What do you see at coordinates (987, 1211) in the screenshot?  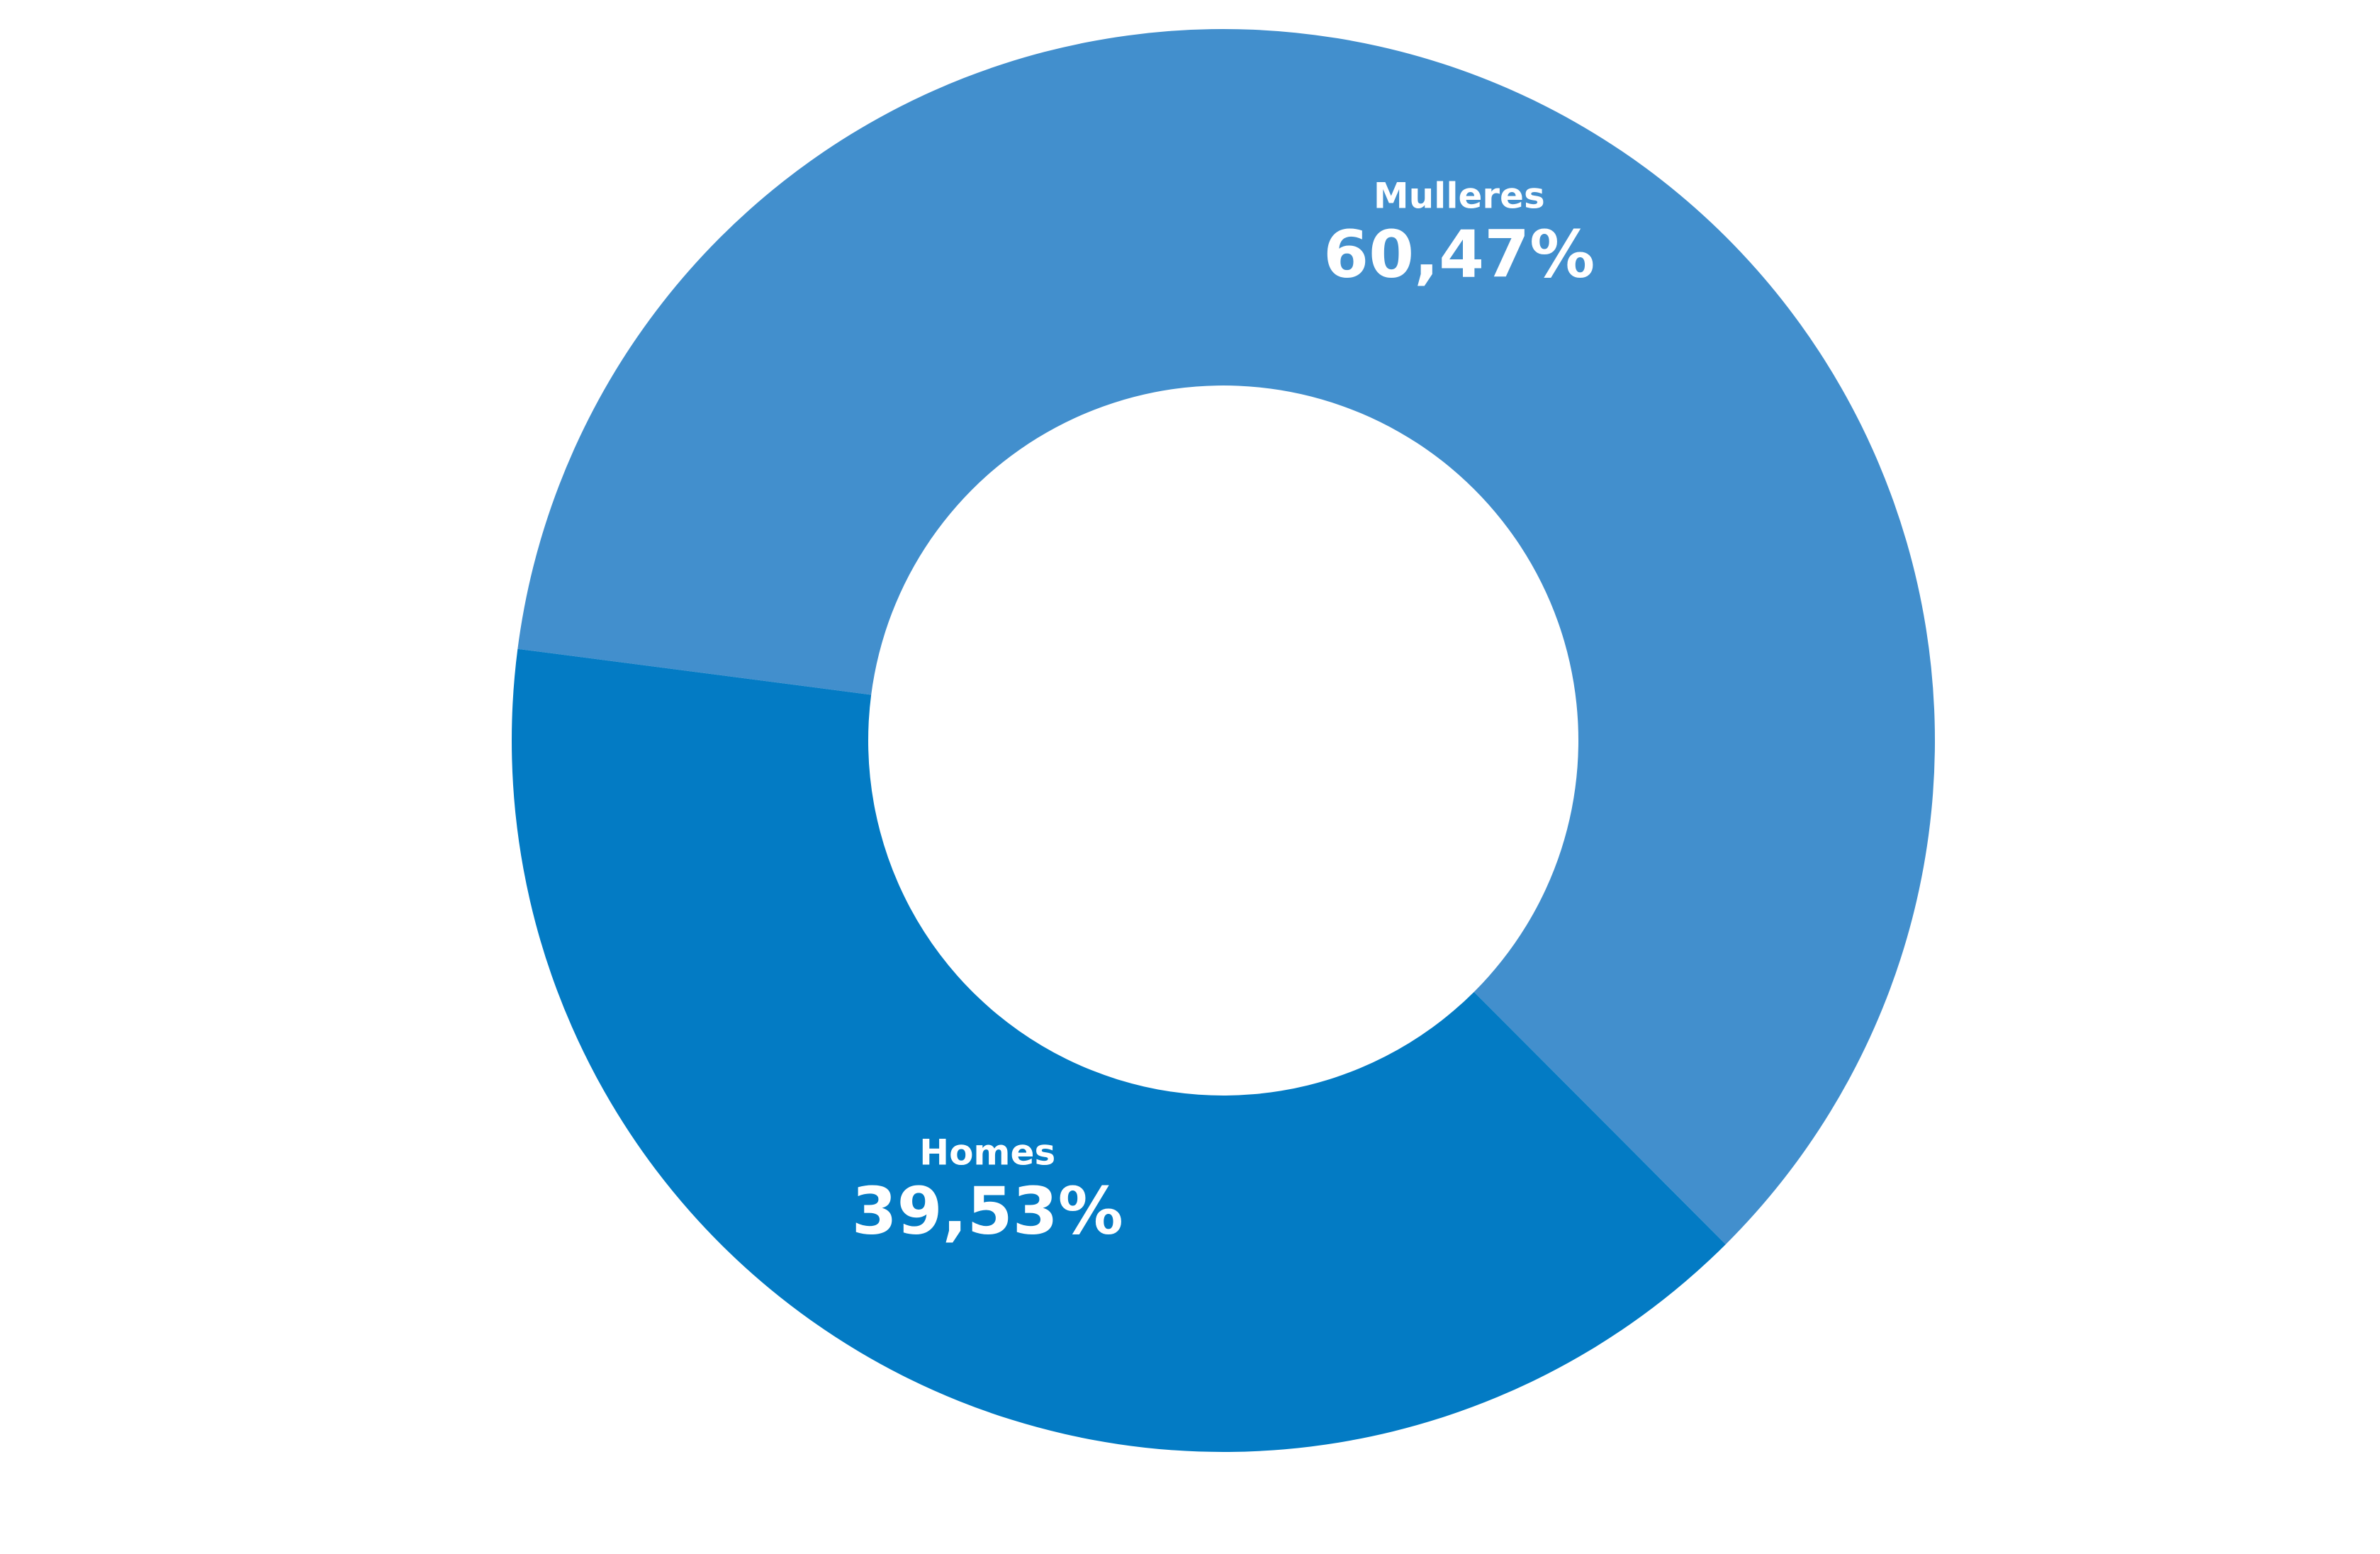 I see `value-label: 39,53%` at bounding box center [987, 1211].